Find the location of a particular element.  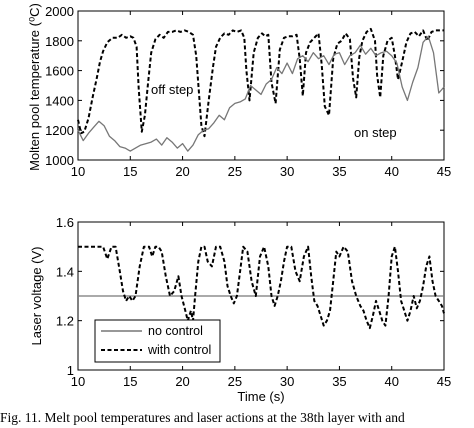

legend: no control with control is located at coordinates (157, 341).